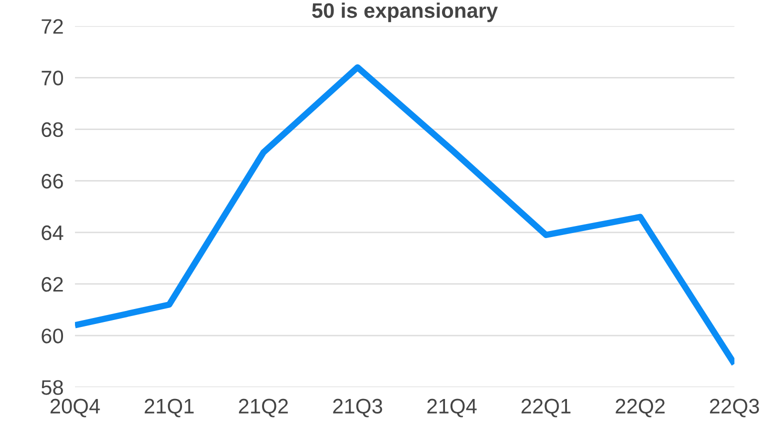 Image resolution: width=765 pixels, height=435 pixels. I want to click on x-tick-label: 22Q2, so click(640, 408).